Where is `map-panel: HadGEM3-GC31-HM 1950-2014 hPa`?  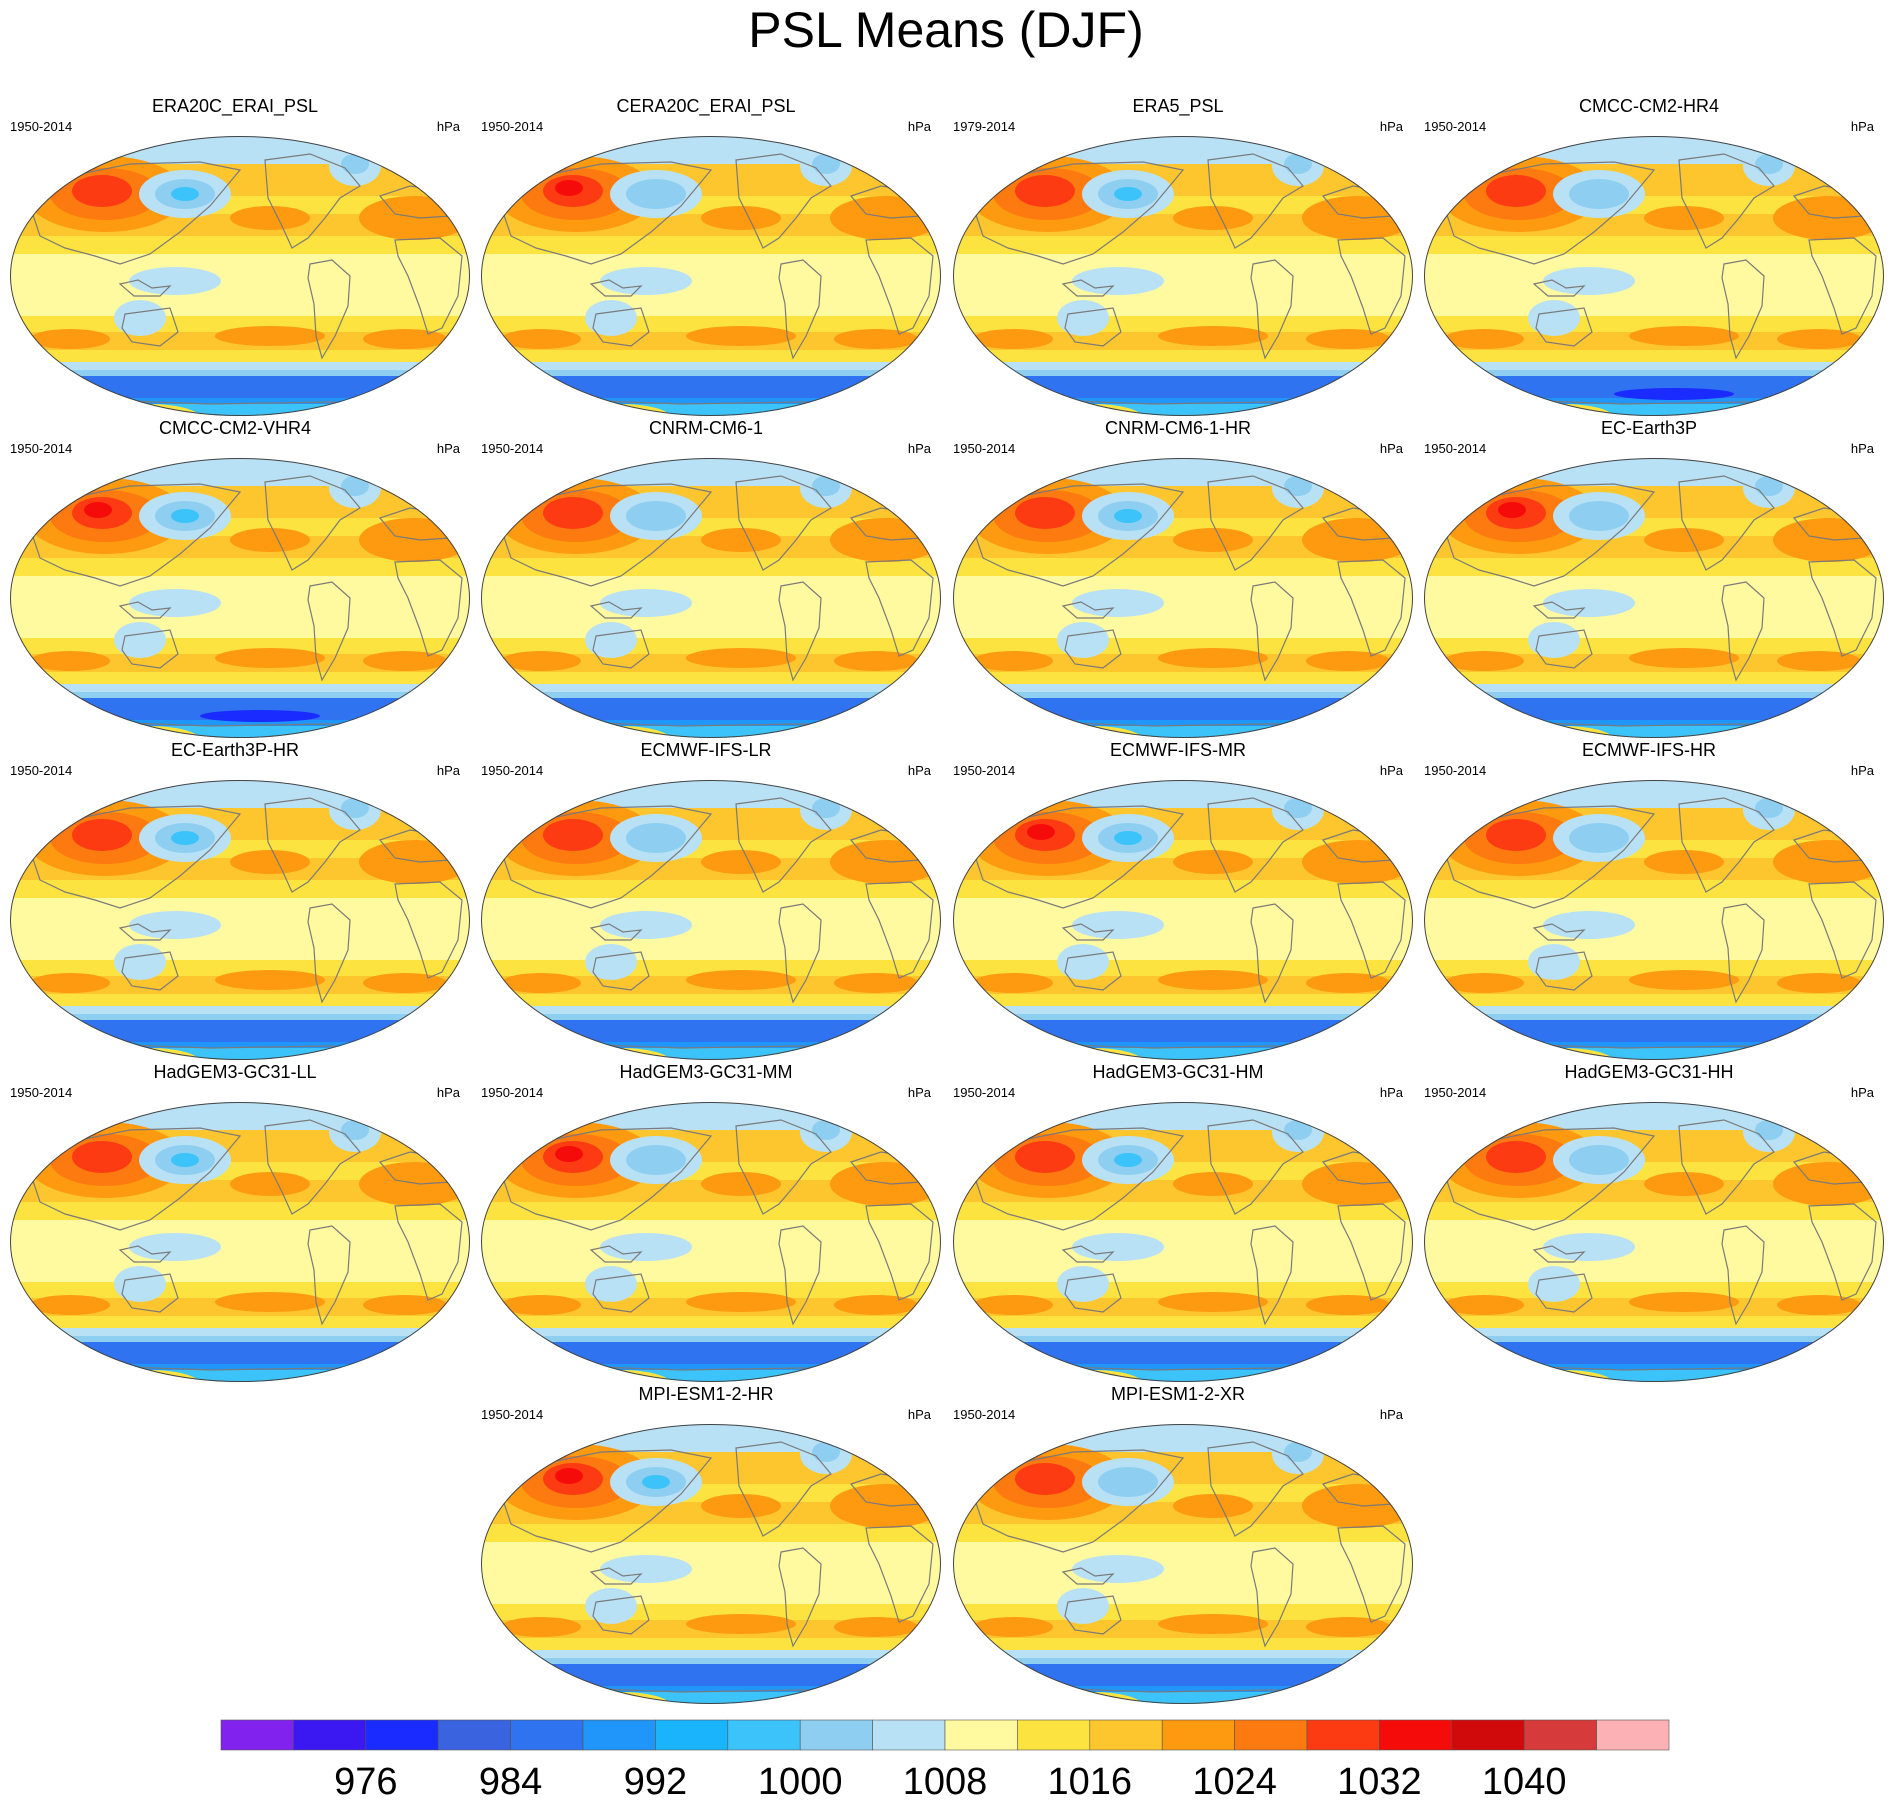
map-panel: HadGEM3-GC31-HM 1950-2014 hPa is located at coordinates (1178, 1223).